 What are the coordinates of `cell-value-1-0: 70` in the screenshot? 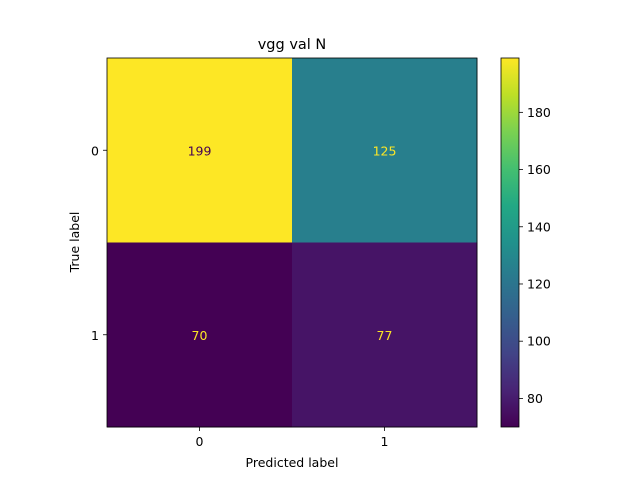 It's located at (200, 335).